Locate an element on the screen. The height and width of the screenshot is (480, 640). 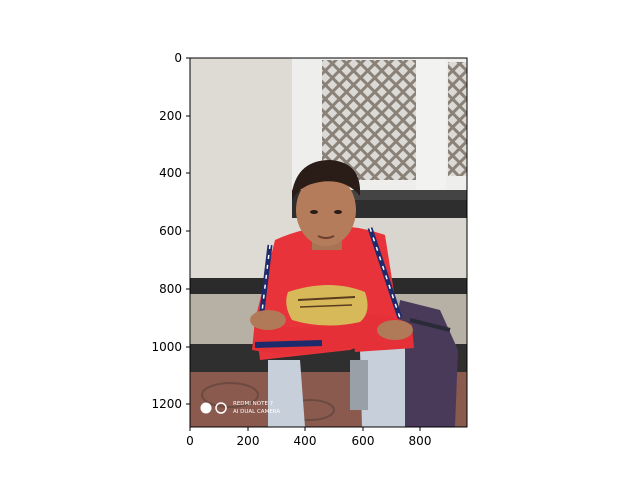
x-axis: 0 200 400 600 800 is located at coordinates (308, 437).